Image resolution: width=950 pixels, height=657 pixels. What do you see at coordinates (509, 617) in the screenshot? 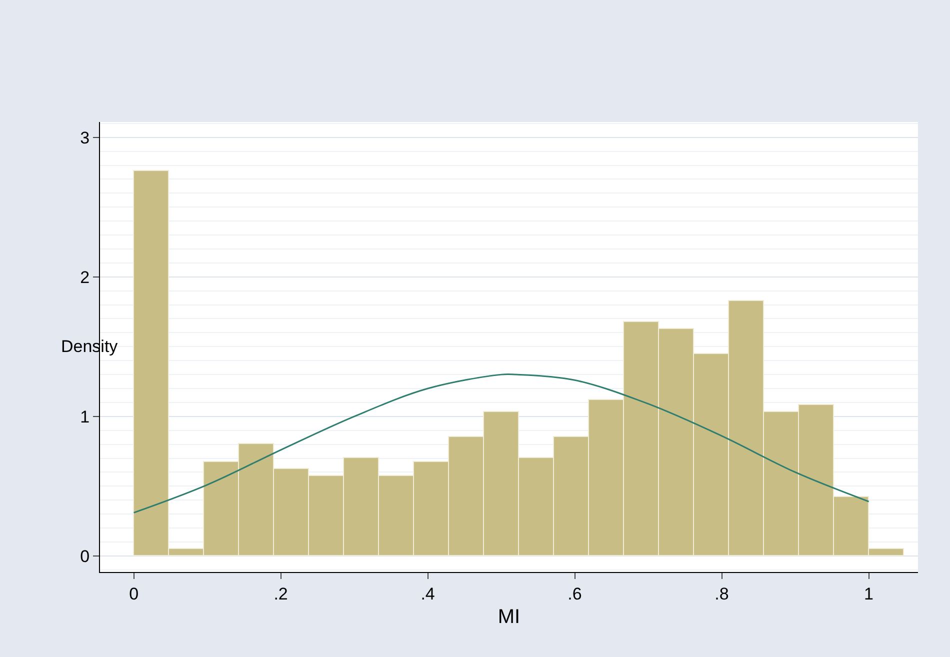
I see `x-axis-title: MI` at bounding box center [509, 617].